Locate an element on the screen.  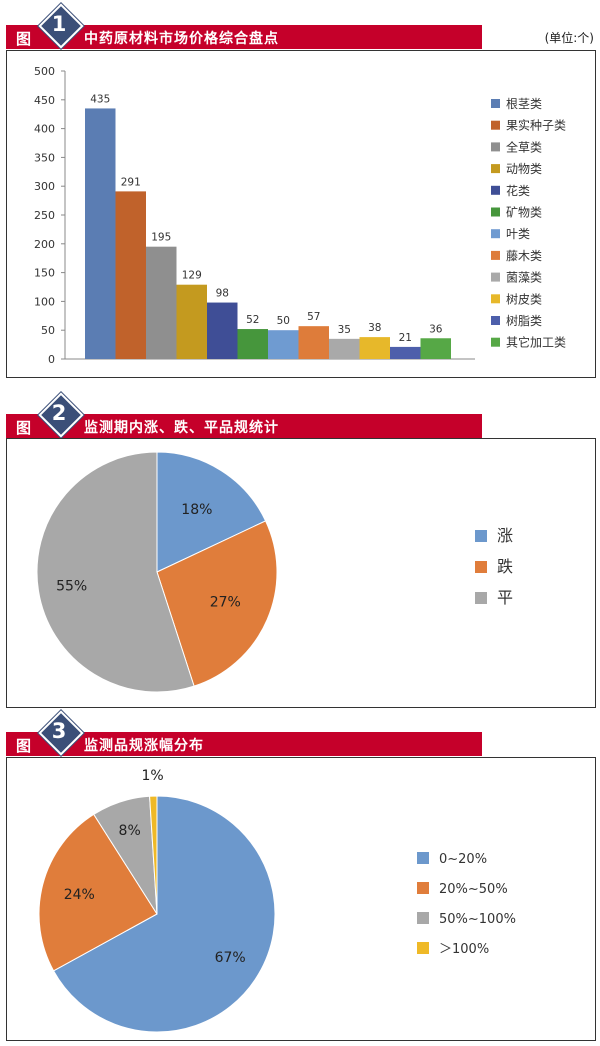
bar-value-label: 129 is located at coordinates (192, 276).